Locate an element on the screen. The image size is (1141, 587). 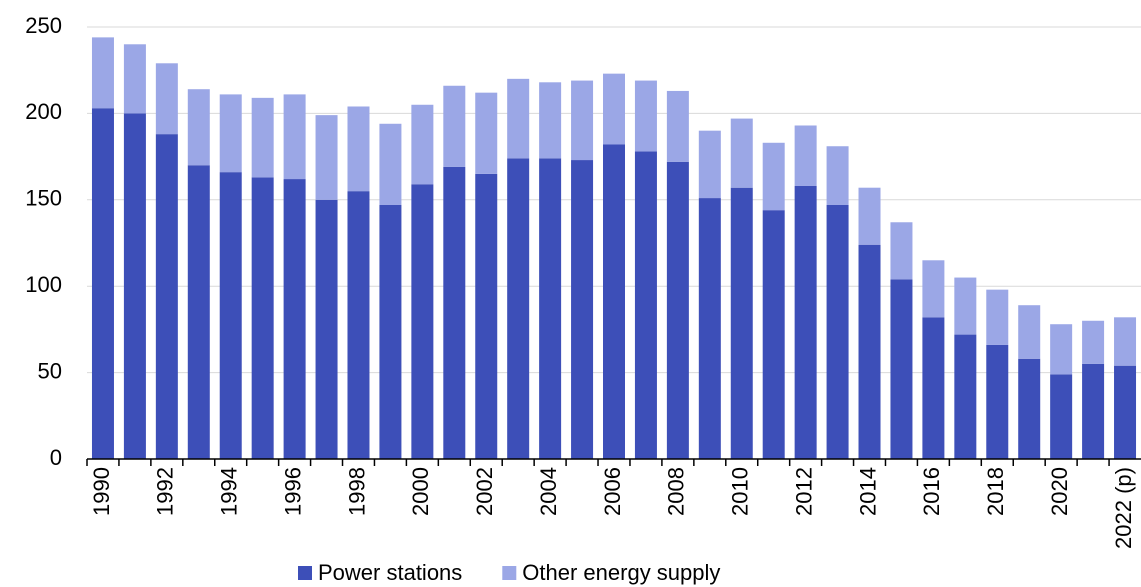
x-tick-label: 2016 is located at coordinates (931, 491).